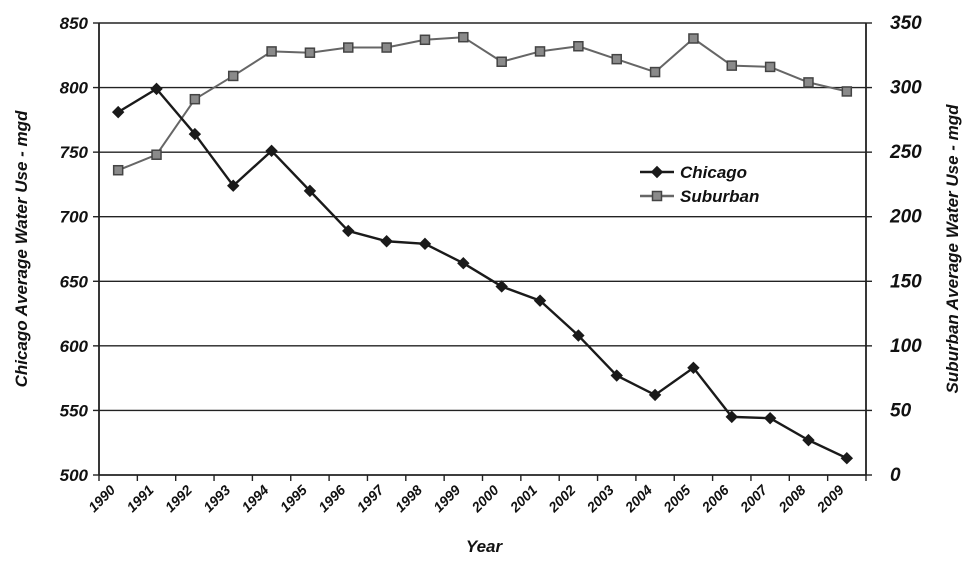 The image size is (976, 561). Describe the element at coordinates (74, 281) in the screenshot. I see `left-y-tick-label: 650` at that location.